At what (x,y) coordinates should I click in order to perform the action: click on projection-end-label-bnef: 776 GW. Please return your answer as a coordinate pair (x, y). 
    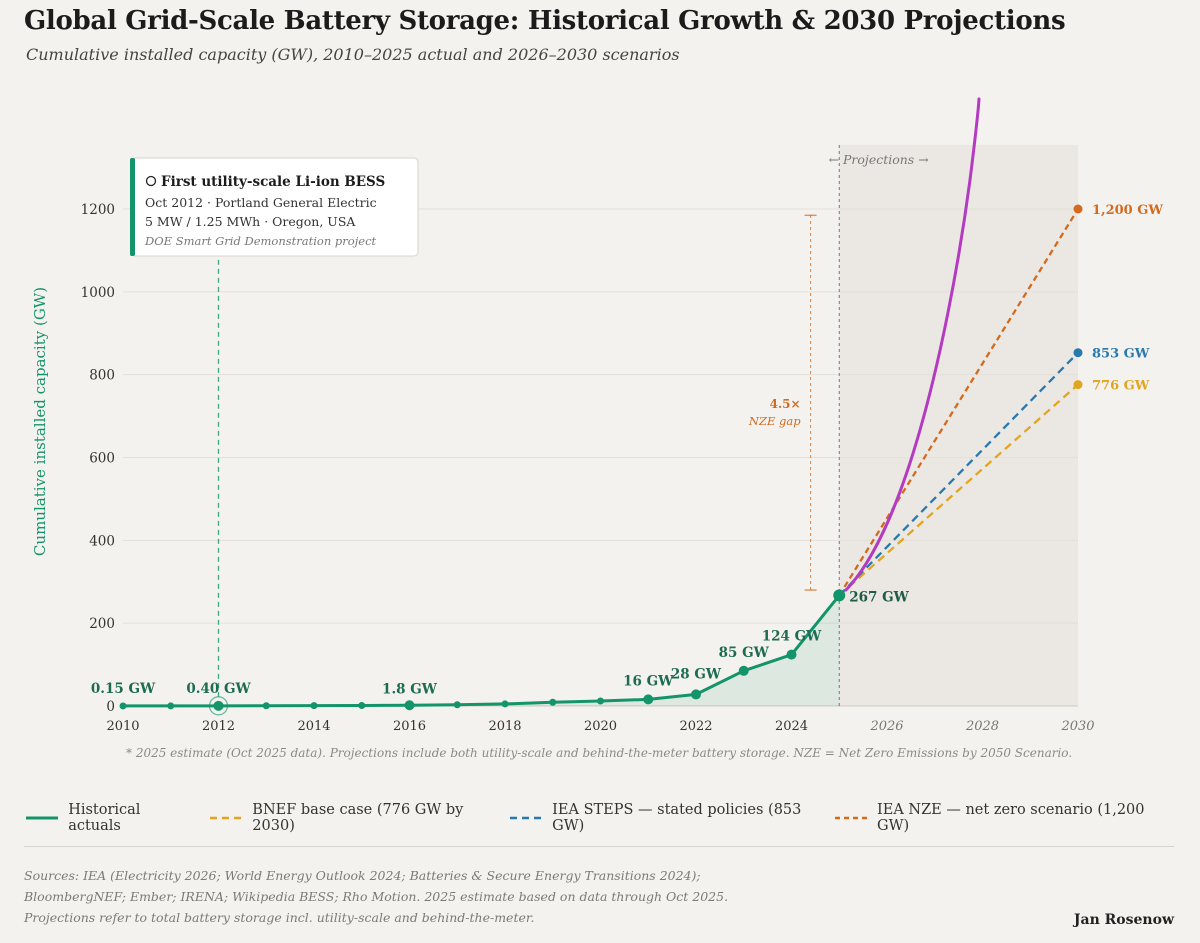
    Looking at the image, I should click on (1121, 386).